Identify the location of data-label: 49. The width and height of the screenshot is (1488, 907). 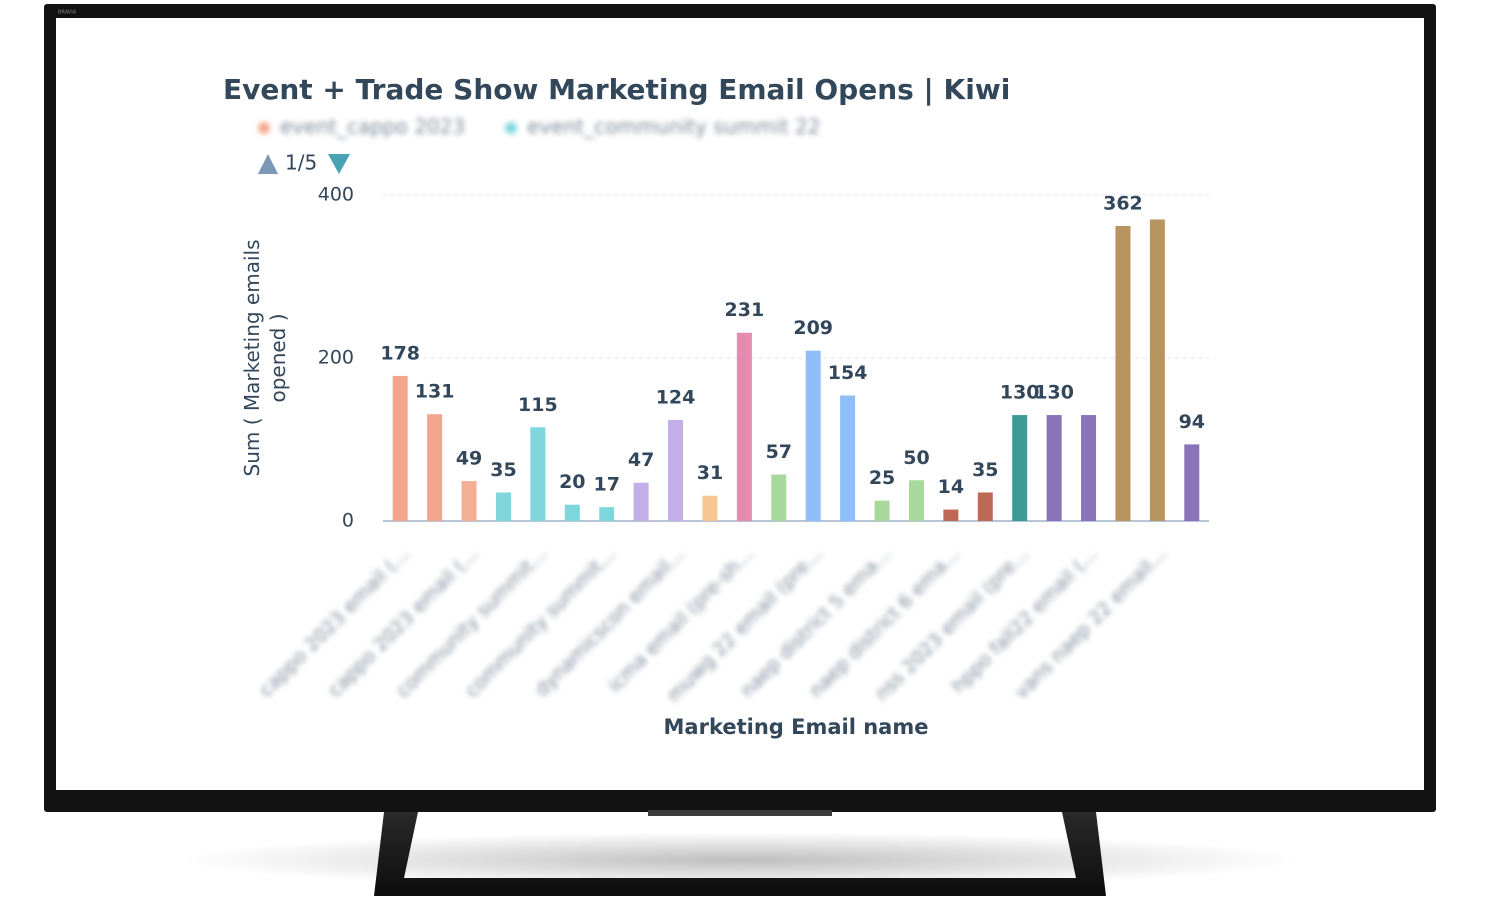
(469, 459).